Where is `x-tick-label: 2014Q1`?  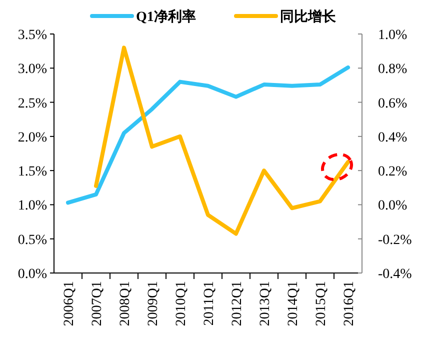 x-tick-label: 2014Q1 is located at coordinates (293, 303).